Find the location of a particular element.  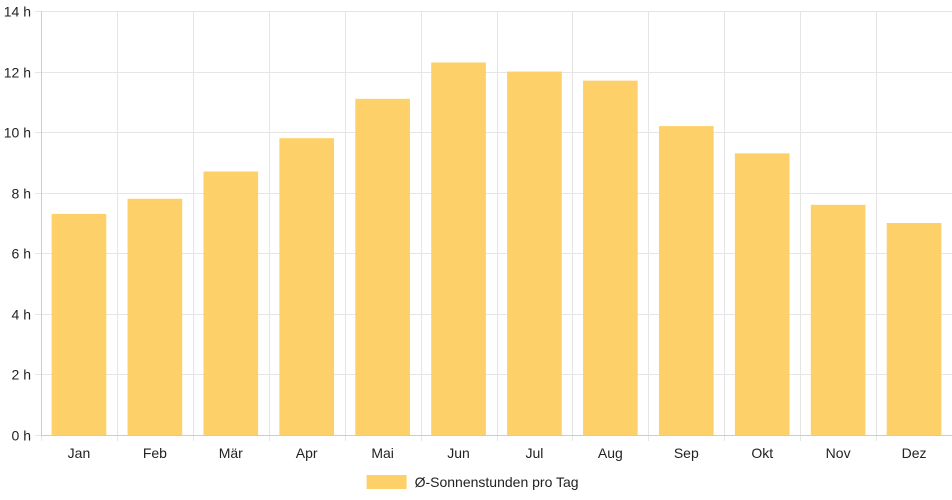

y-tick-label: 4 h is located at coordinates (21, 315).